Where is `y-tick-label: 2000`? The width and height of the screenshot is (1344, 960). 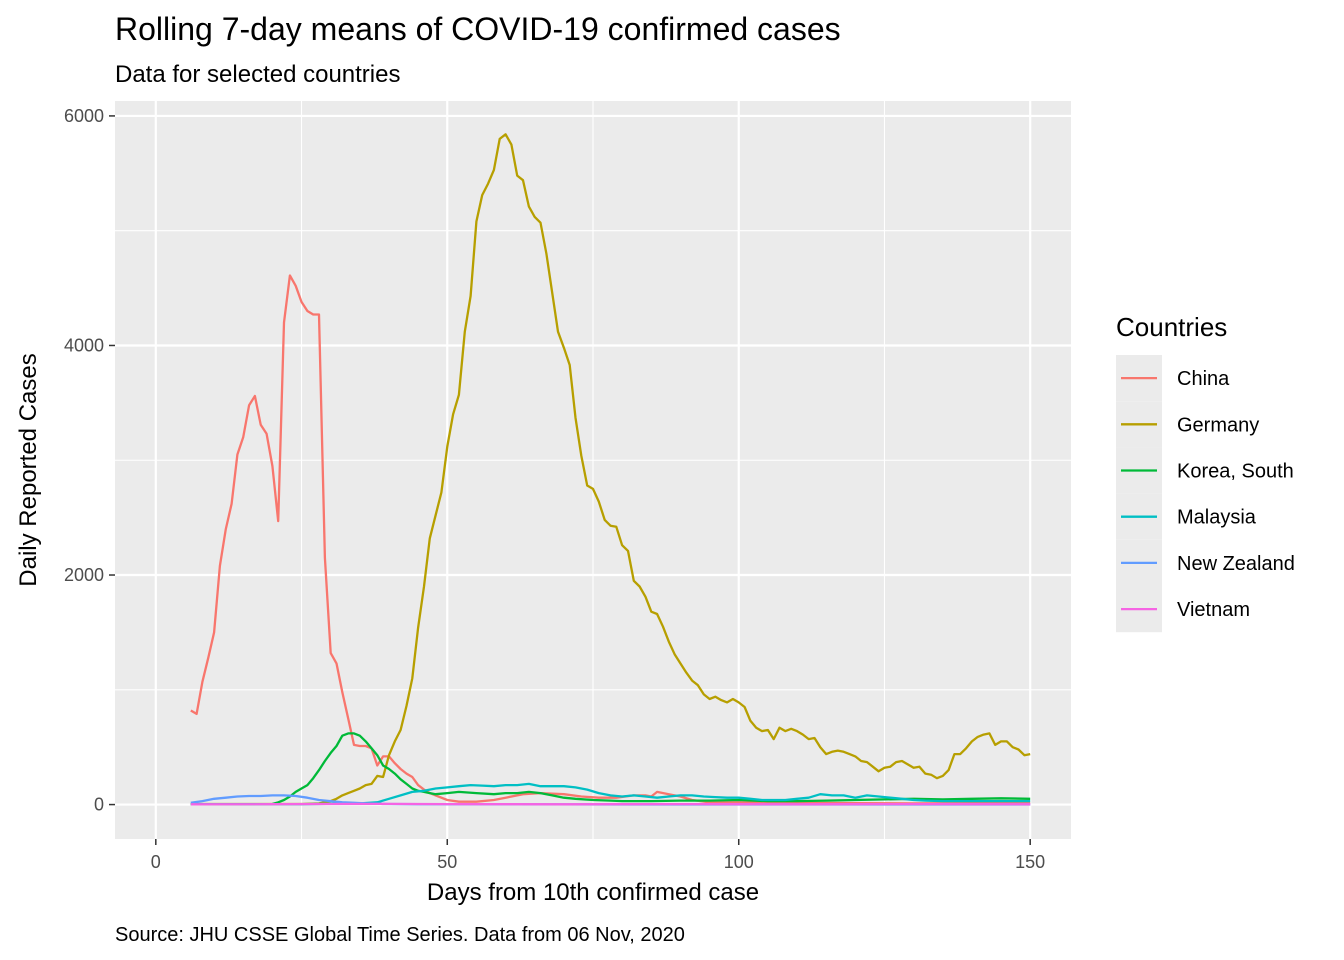 y-tick-label: 2000 is located at coordinates (84, 575).